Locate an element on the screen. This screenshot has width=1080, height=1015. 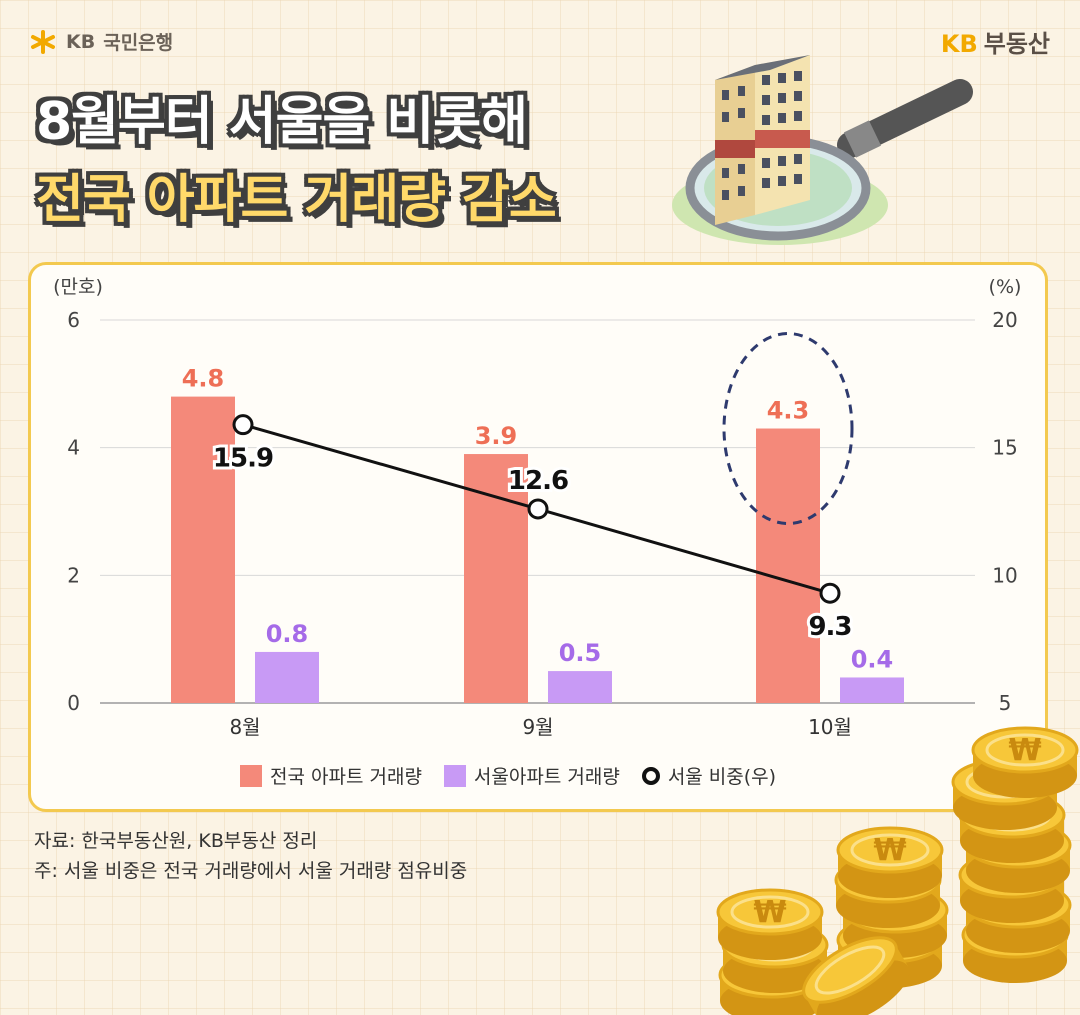
apartment-magnifier-icon is located at coordinates (822, 150).